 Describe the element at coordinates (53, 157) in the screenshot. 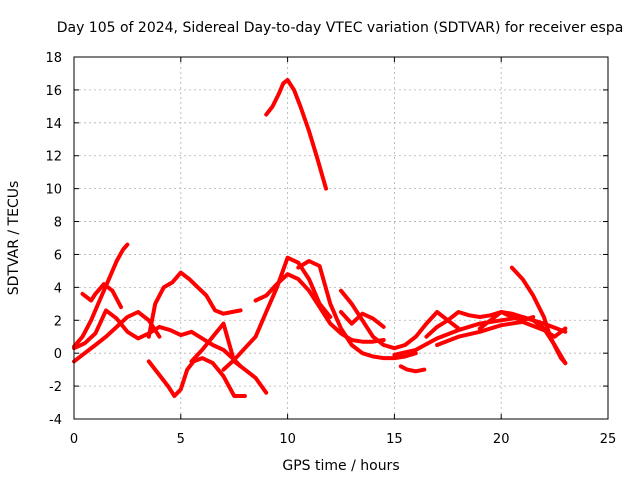

I see `y-tick-label: 12` at that location.